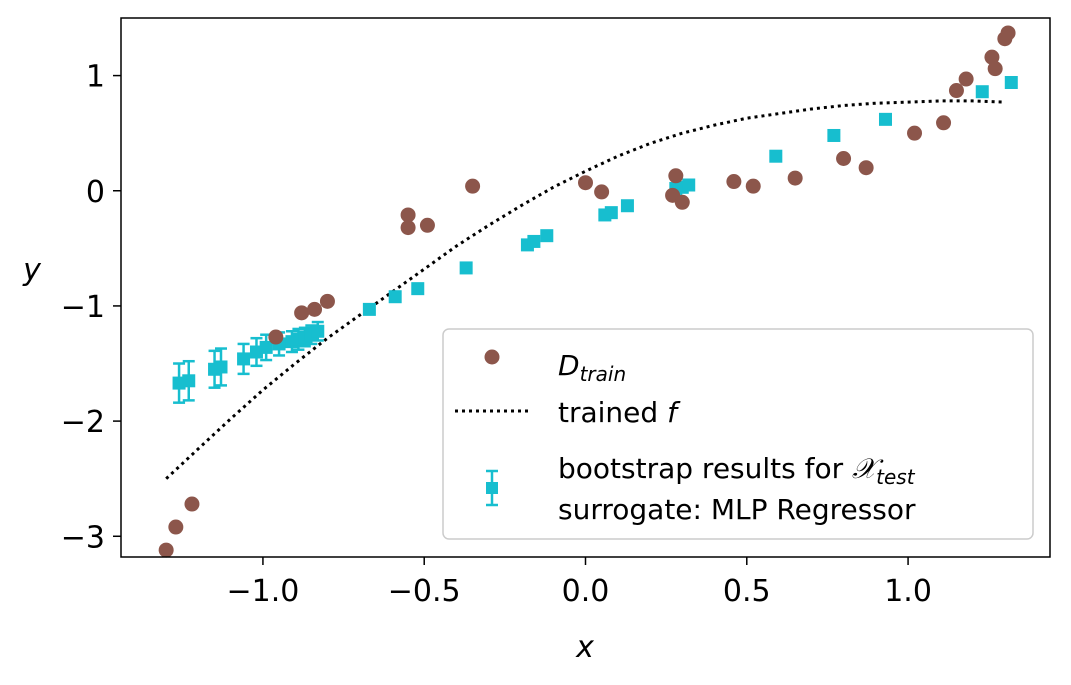 The width and height of the screenshot is (1071, 685). Describe the element at coordinates (424, 591) in the screenshot. I see `x-tick-label: −0.5` at that location.